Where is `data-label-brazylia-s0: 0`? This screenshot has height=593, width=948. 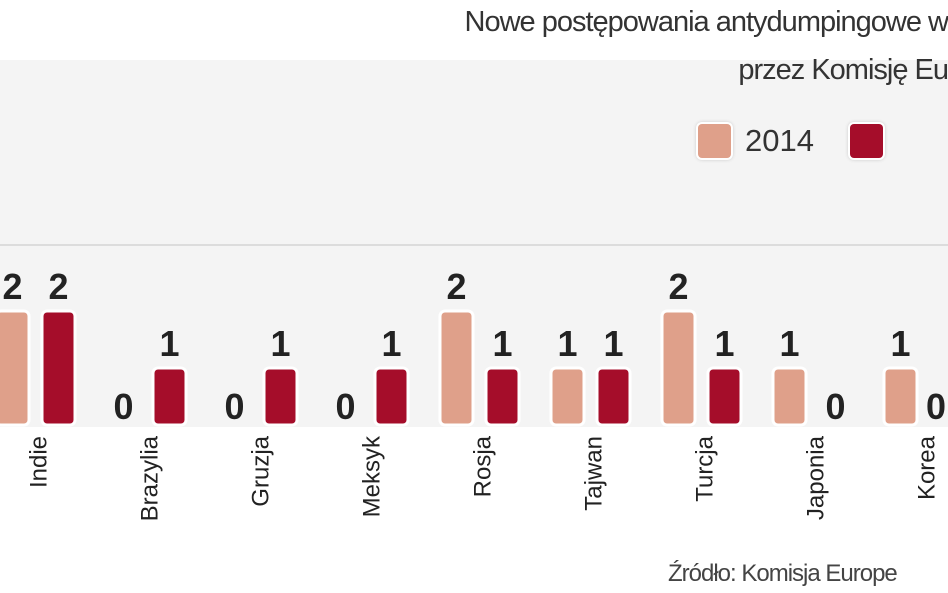
data-label-brazylia-s0: 0 is located at coordinates (124, 406).